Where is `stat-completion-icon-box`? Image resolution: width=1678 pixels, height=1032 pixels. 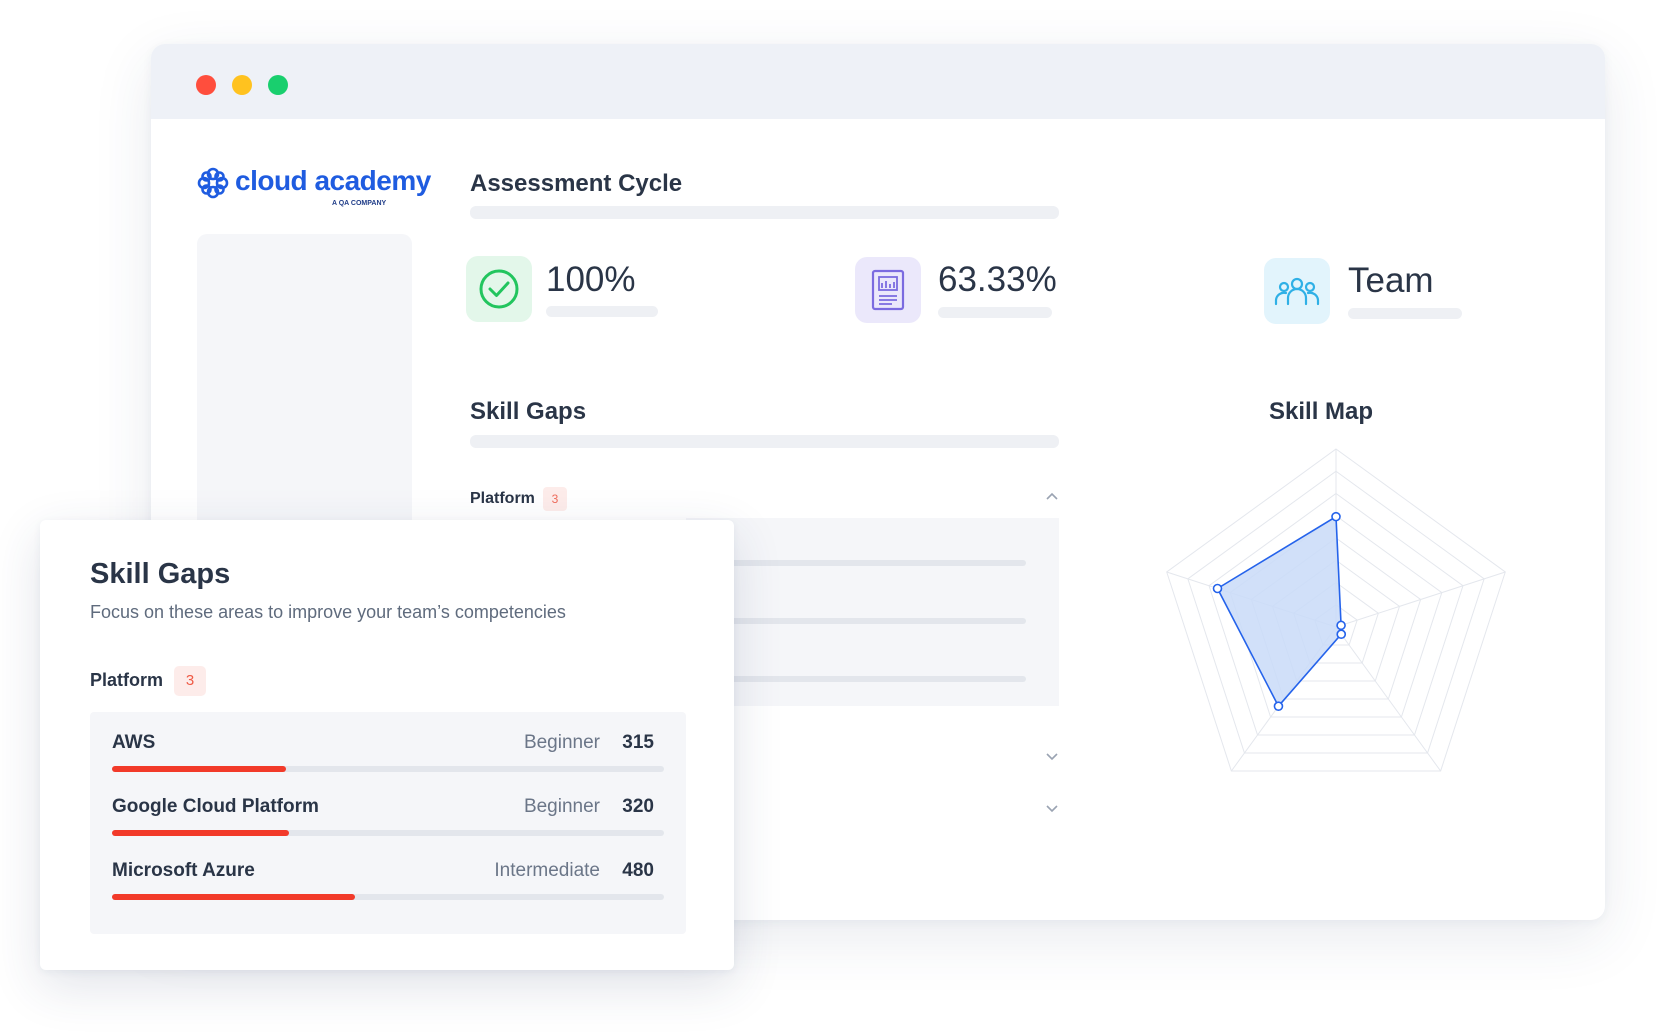
stat-completion-icon-box is located at coordinates (499, 289).